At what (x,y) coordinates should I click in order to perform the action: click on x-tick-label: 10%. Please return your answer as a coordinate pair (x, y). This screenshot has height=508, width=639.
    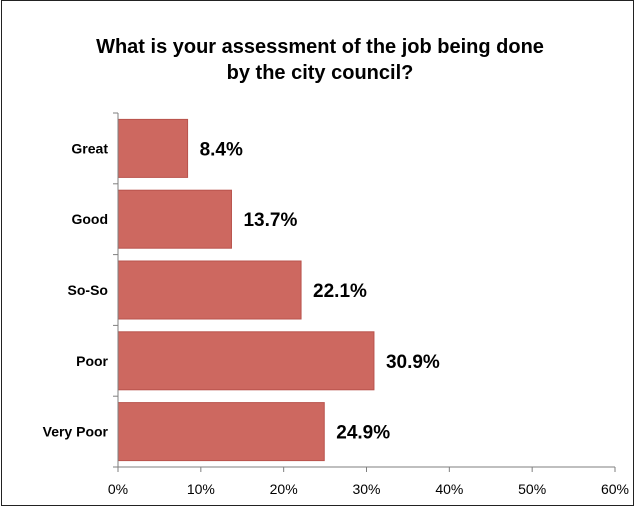
    Looking at the image, I should click on (201, 489).